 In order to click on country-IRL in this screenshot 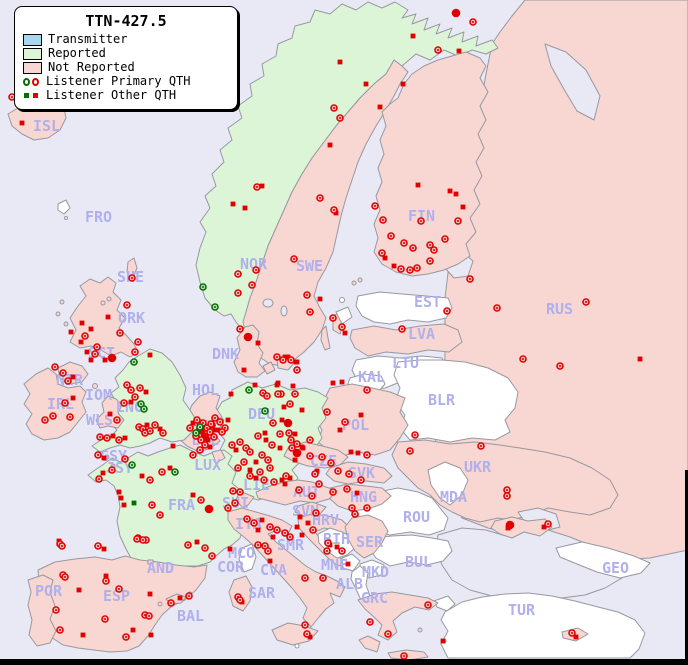, I will do `click(55, 404)`.